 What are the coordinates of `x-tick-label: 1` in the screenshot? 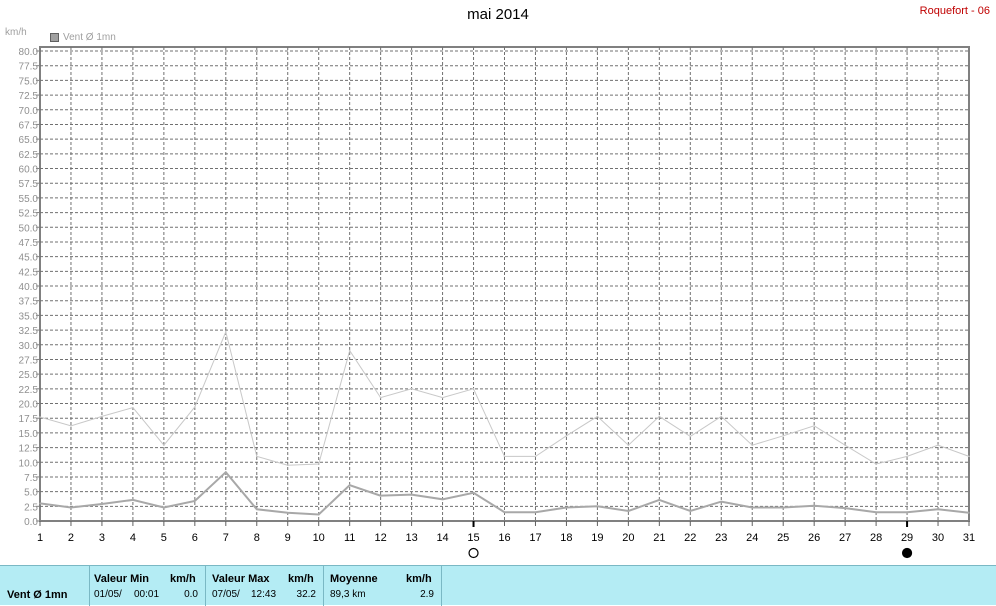 It's located at (40, 538).